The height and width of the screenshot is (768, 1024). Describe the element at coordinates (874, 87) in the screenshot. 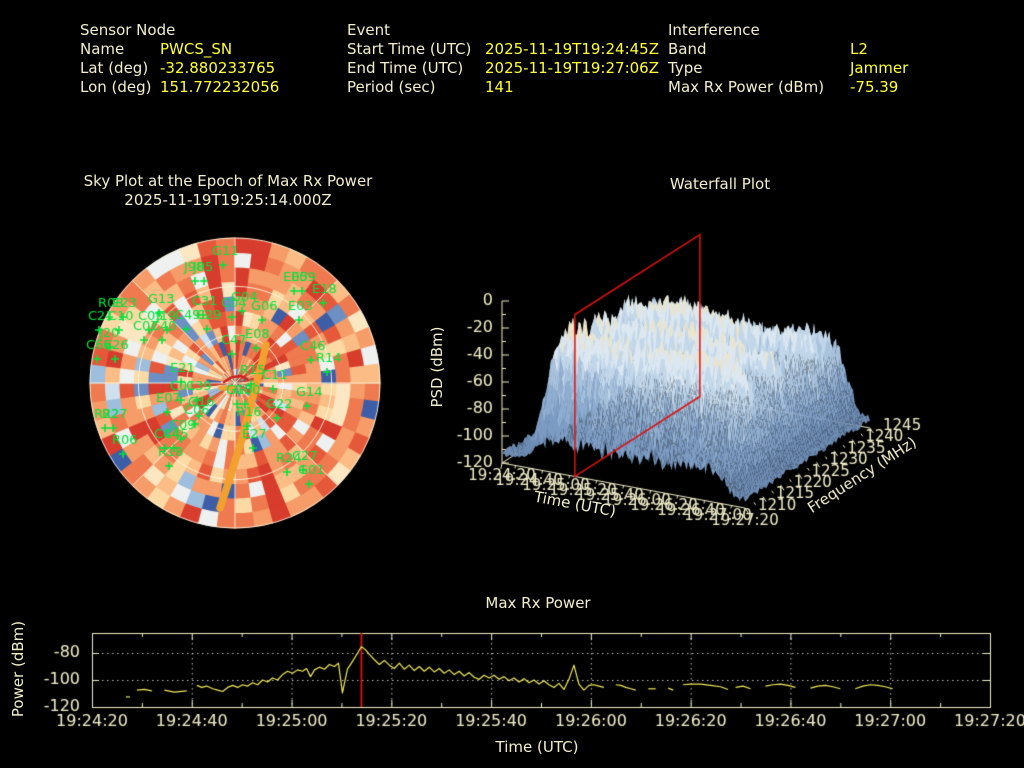

I see `interference-maxpower-value: -75.39` at that location.